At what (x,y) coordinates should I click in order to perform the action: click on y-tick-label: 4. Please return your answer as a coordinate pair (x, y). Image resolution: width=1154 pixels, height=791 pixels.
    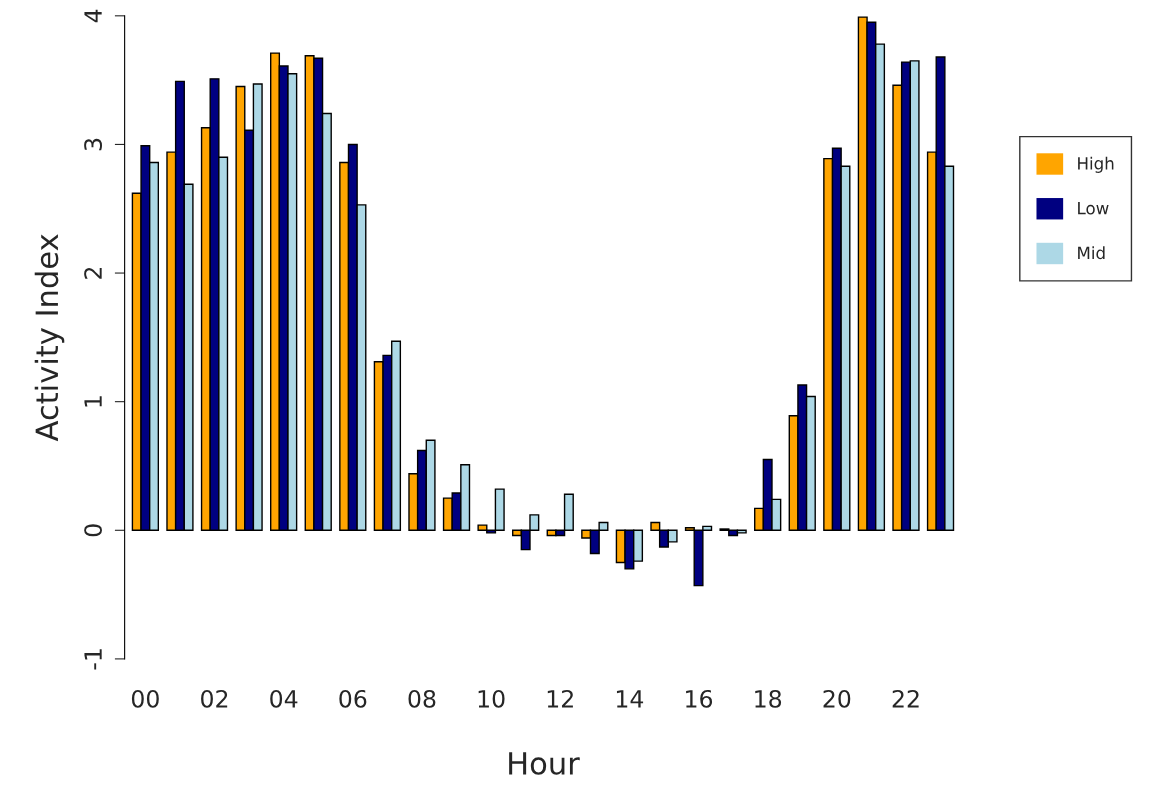
    Looking at the image, I should click on (93, 16).